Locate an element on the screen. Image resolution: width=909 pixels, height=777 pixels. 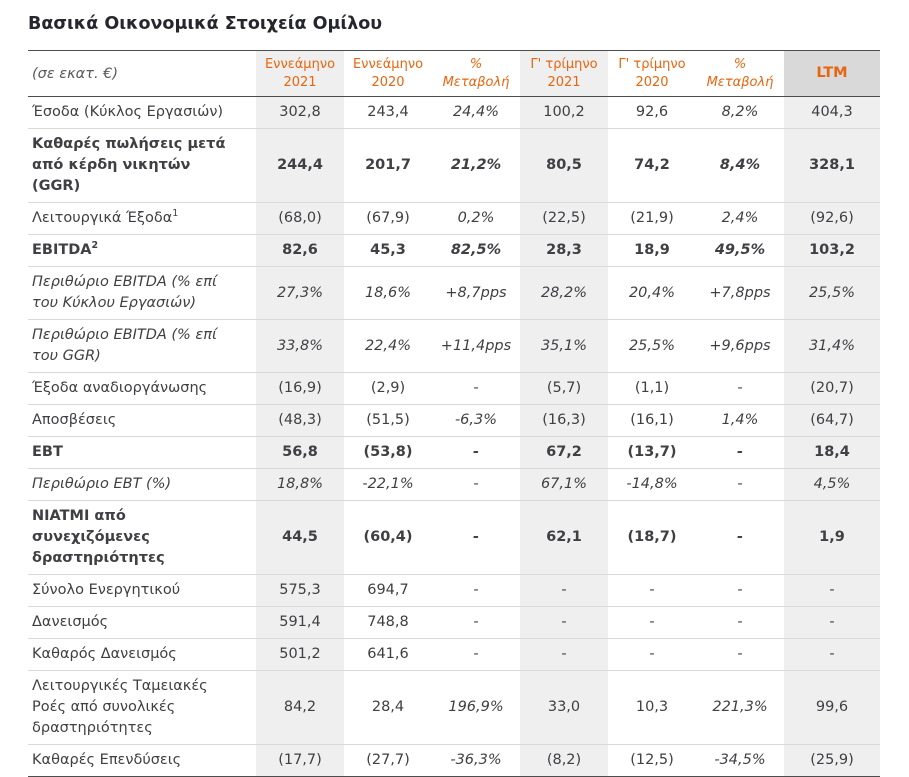
value-cell: 33,0 is located at coordinates (564, 708).